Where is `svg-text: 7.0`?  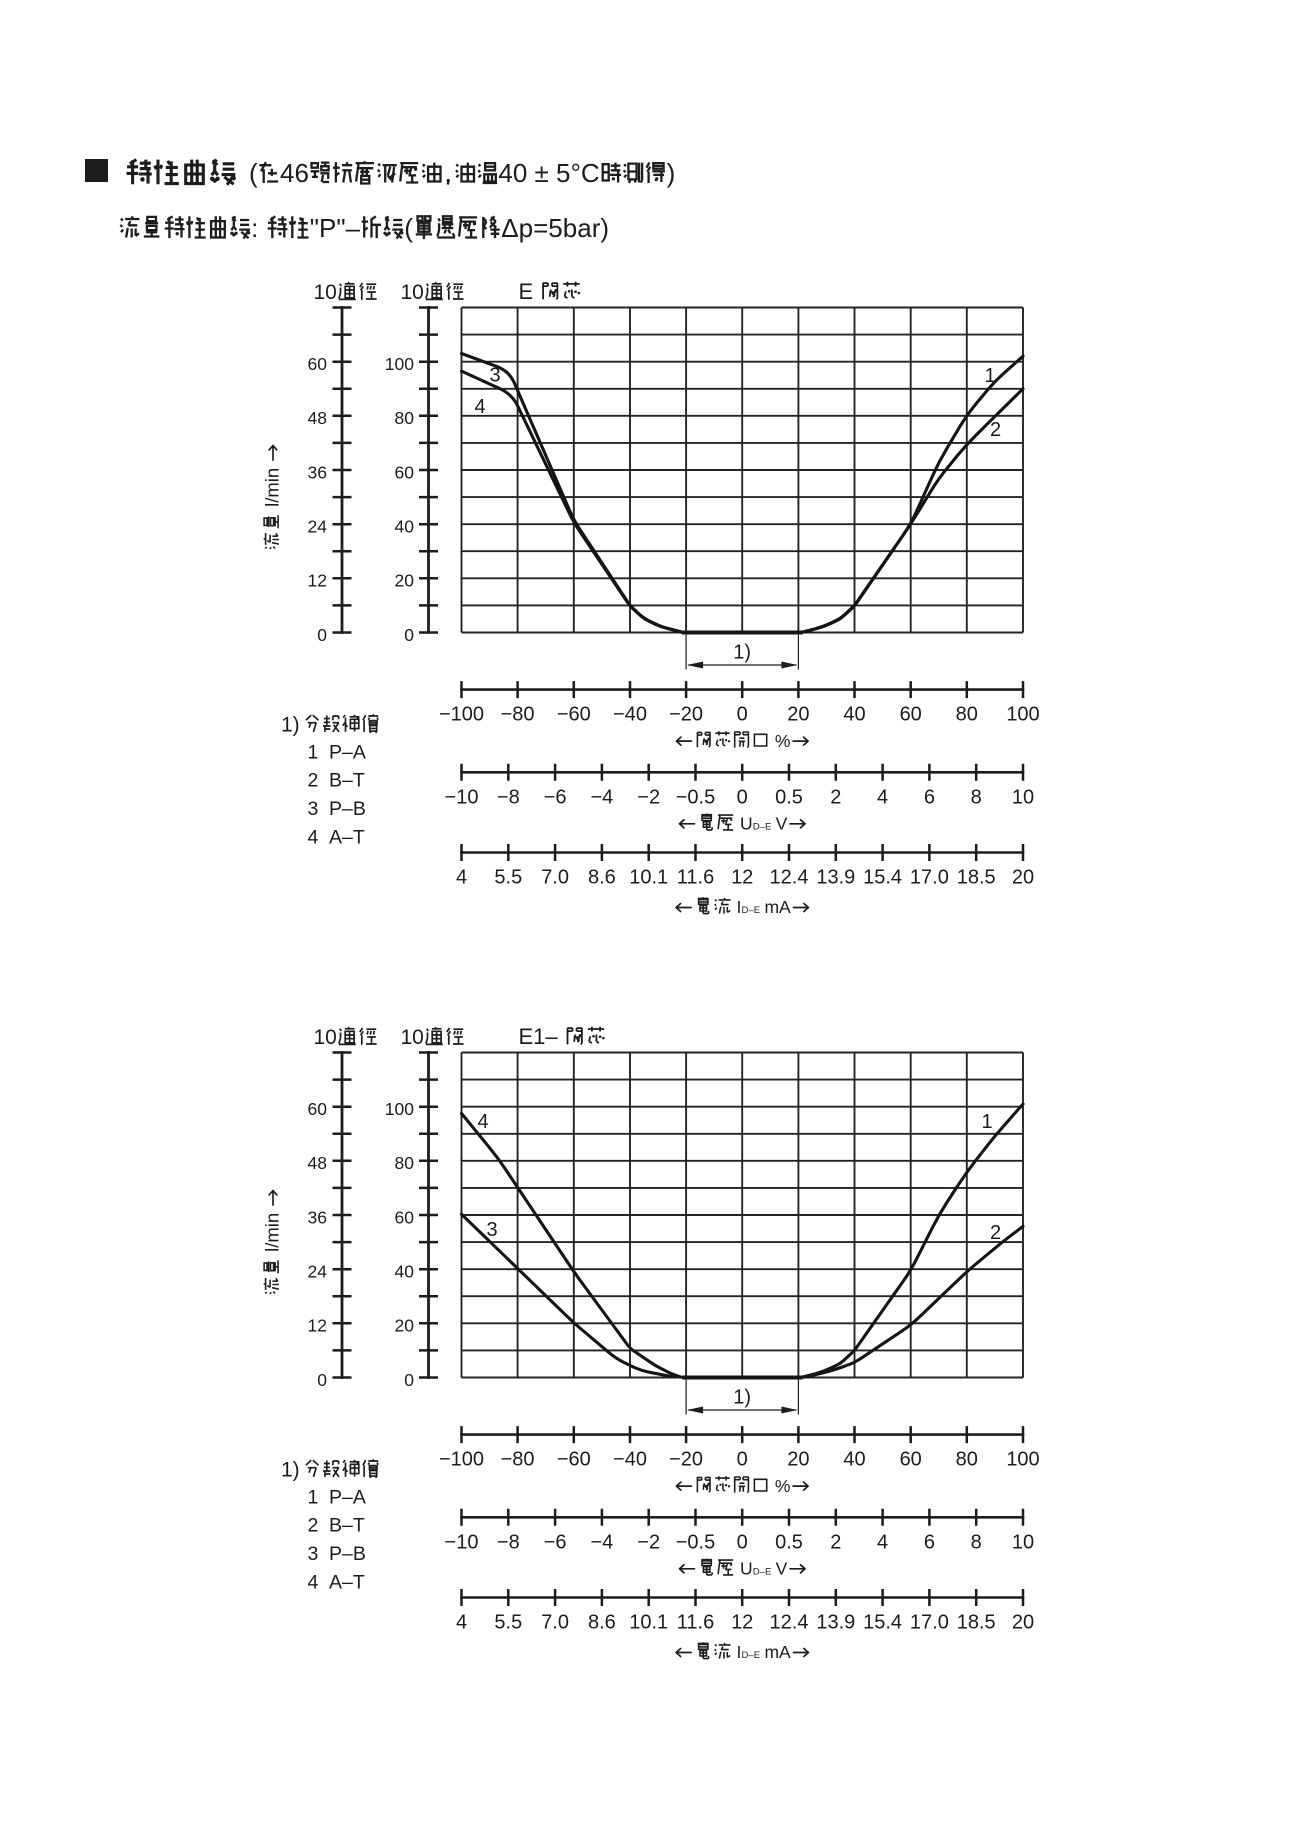 svg-text: 7.0 is located at coordinates (555, 878).